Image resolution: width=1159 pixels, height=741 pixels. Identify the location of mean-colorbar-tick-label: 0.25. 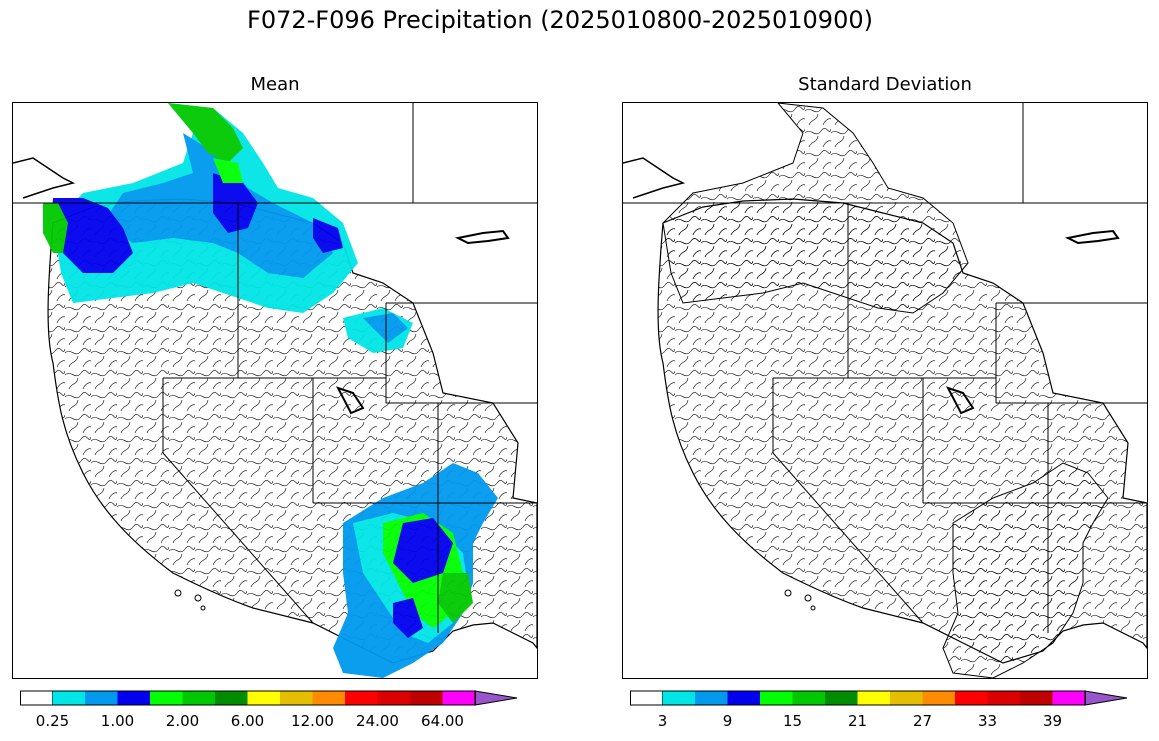
(52, 721).